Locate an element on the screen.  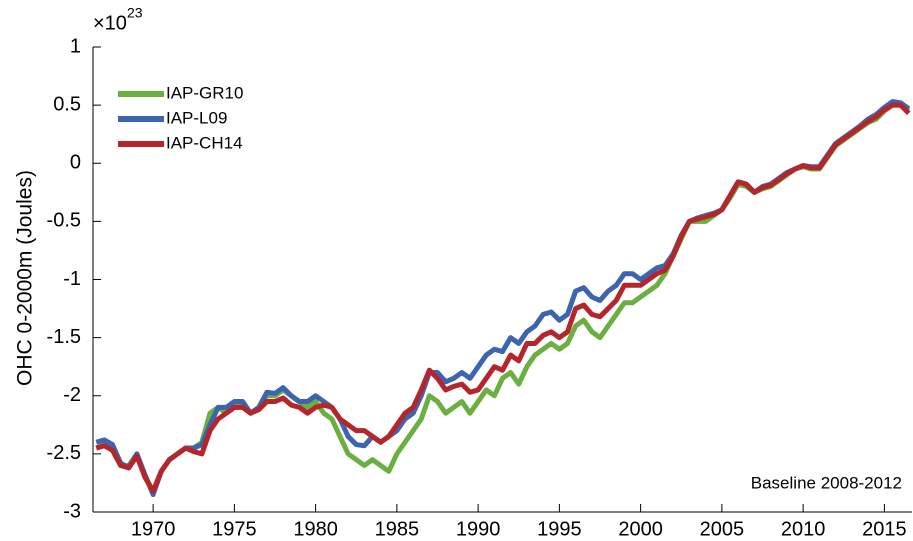
y-axis-label: OHC 0-2000m (Joules) is located at coordinates (25, 278).